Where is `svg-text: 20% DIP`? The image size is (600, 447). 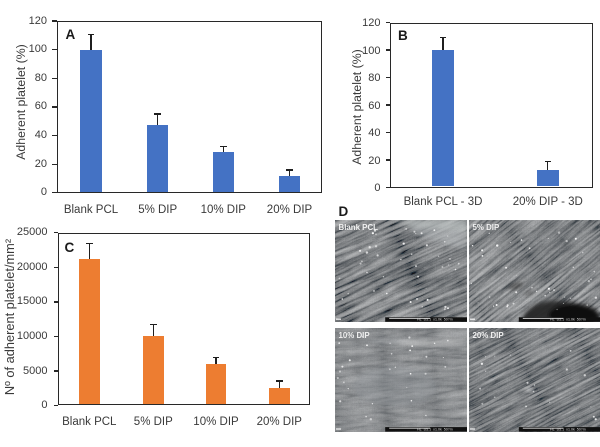 svg-text: 20% DIP is located at coordinates (488, 335).